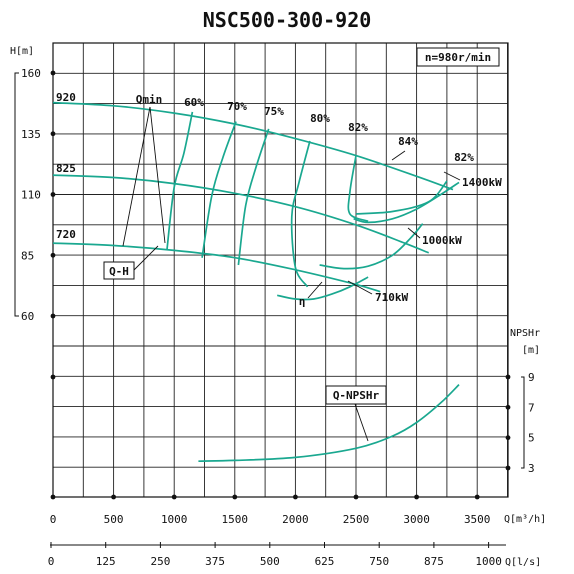 This screenshot has height=574, width=574. What do you see at coordinates (531, 377) in the screenshot?
I see `npshr-tick-9: 9` at bounding box center [531, 377].